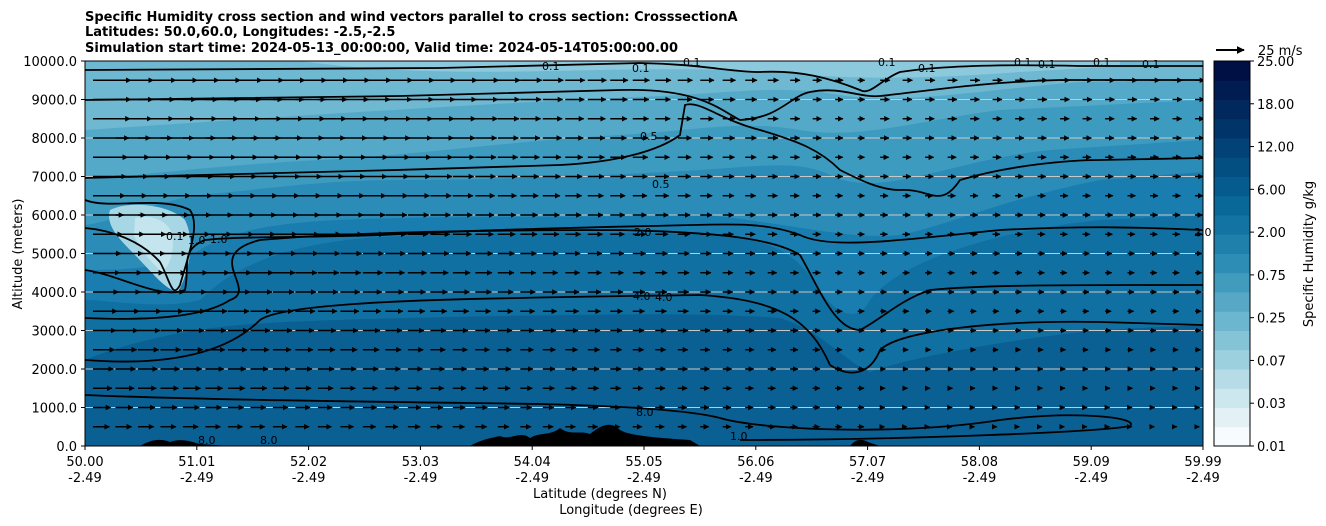 This screenshot has height=526, width=1326. I want to click on x-axis-label-latitude: Latitude (degrees N), so click(600, 494).